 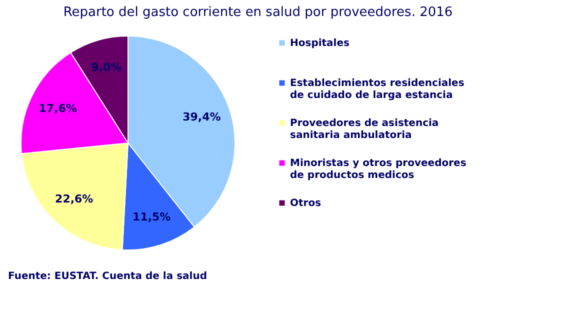 I want to click on data-label: 9,0%, so click(x=106, y=67).